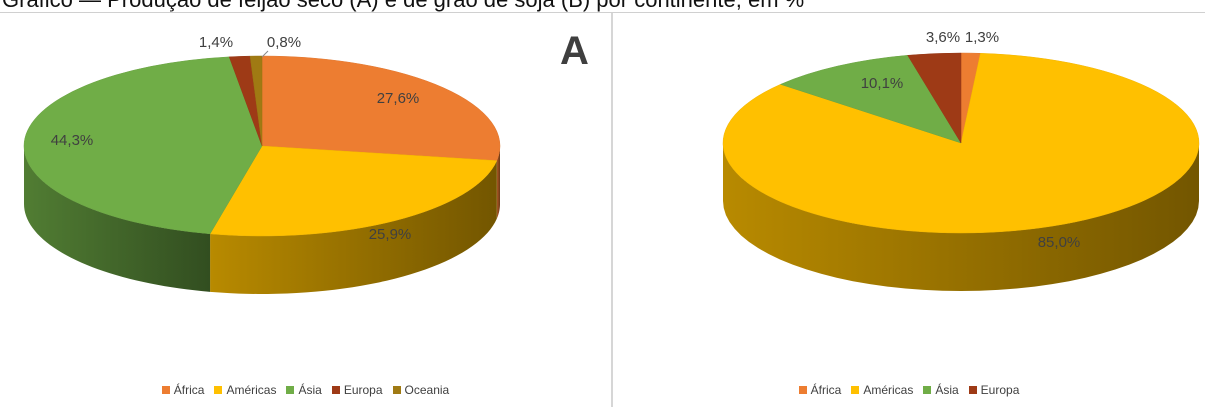  Describe the element at coordinates (398, 98) in the screenshot. I see `data-label-africa: 27,6%` at that location.